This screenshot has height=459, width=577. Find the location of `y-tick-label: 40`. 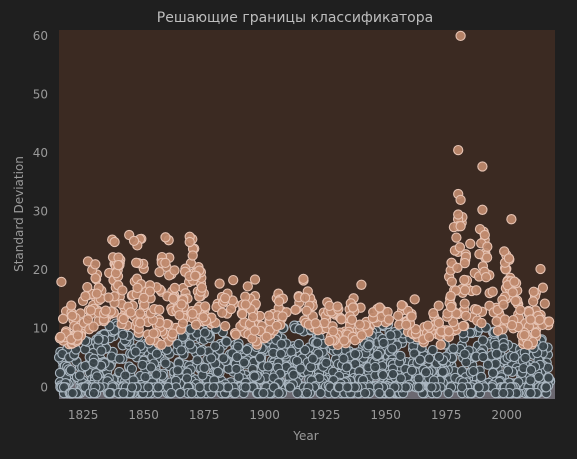

y-tick-label: 40 is located at coordinates (40, 153).